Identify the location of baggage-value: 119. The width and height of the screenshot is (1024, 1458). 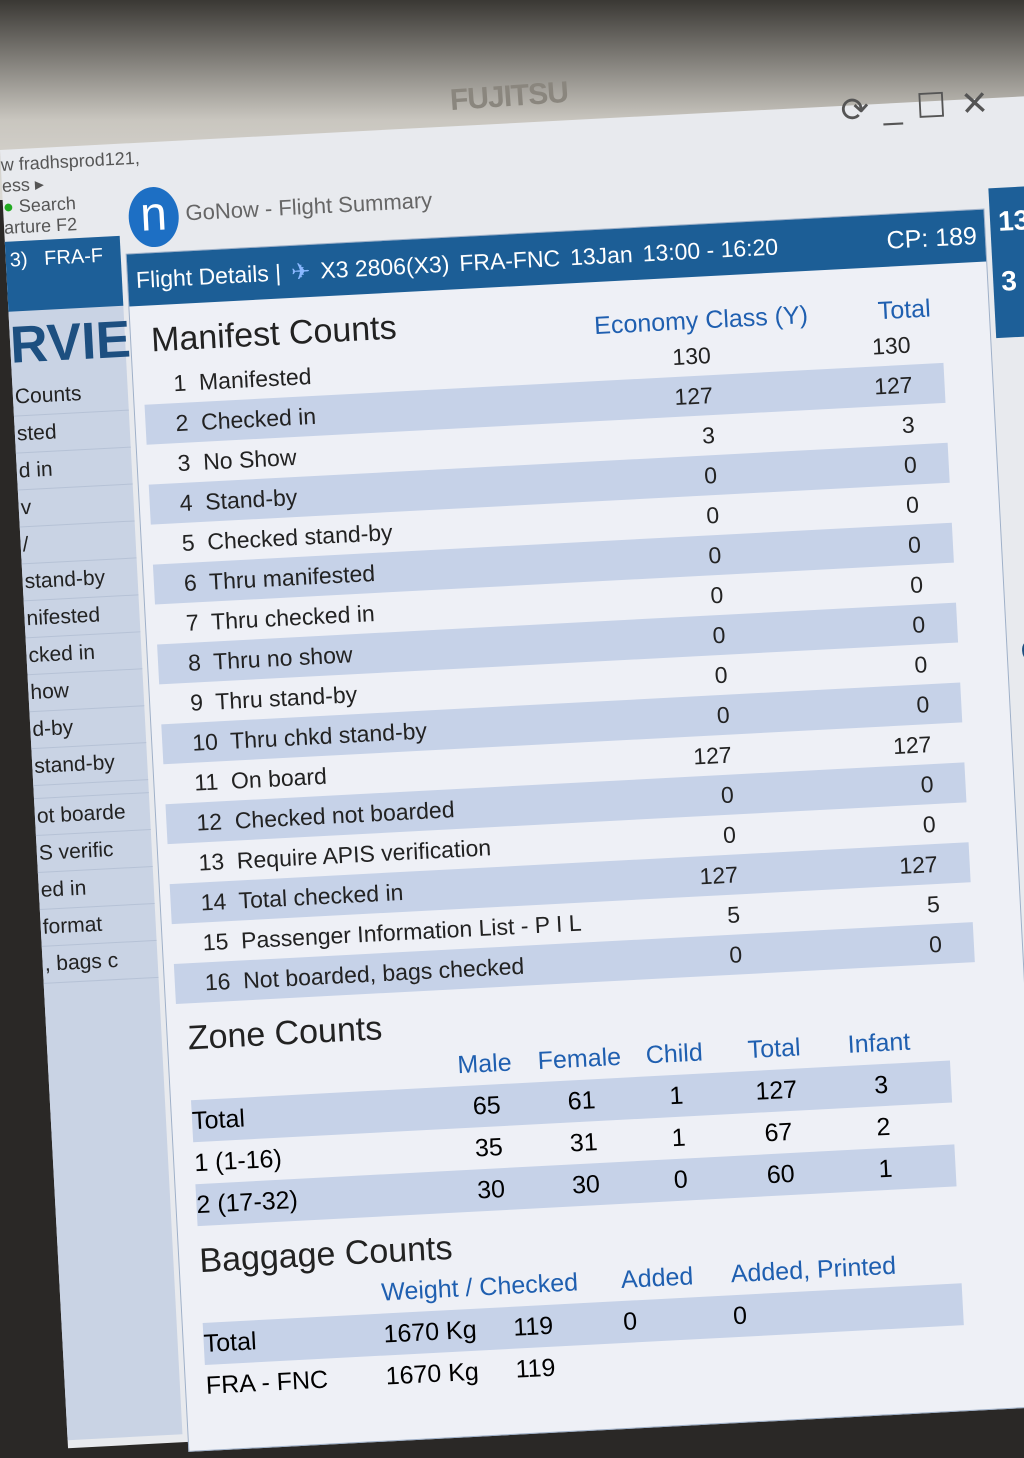
(535, 1368).